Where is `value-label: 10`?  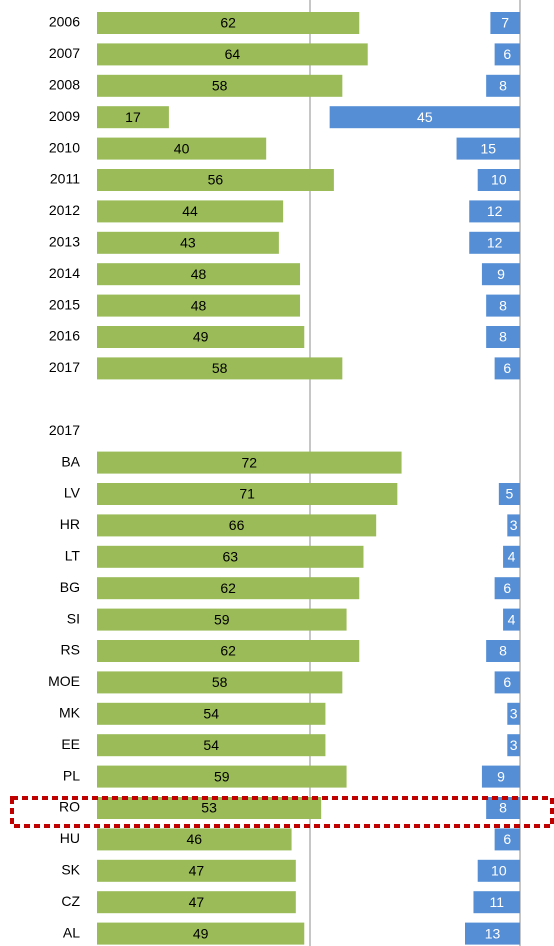 value-label: 10 is located at coordinates (499, 180).